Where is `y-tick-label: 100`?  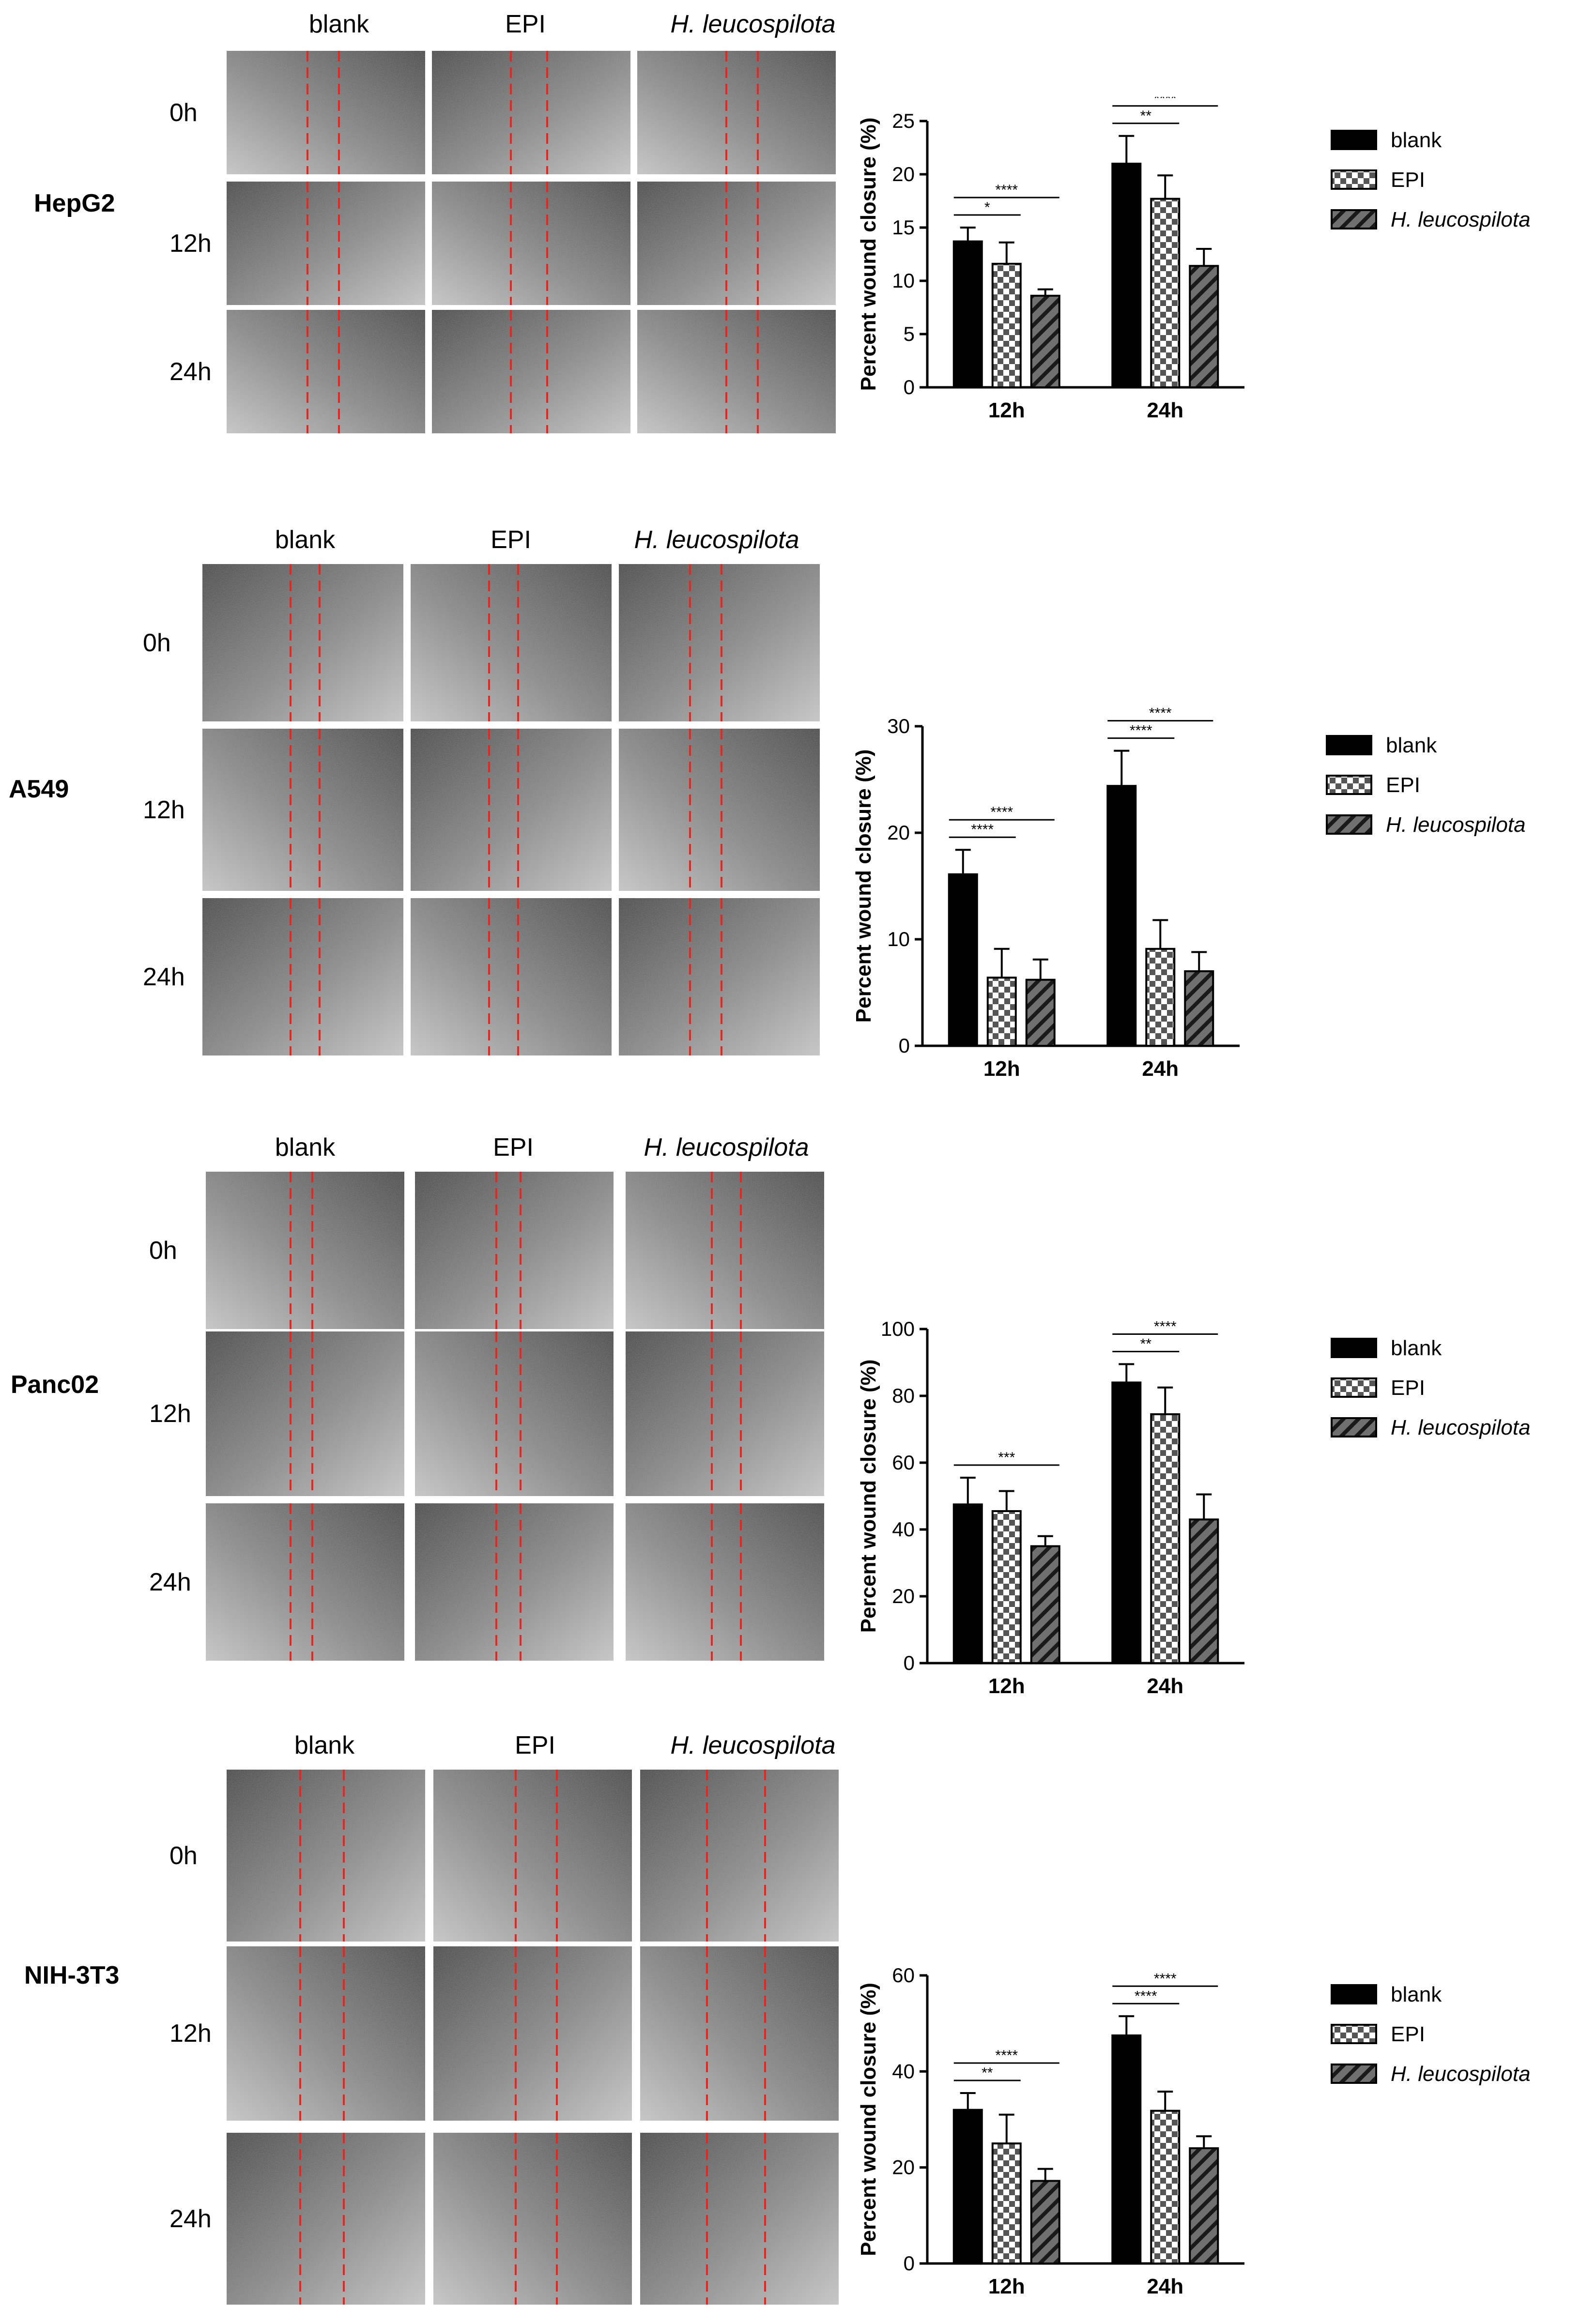
y-tick-label: 100 is located at coordinates (898, 1328).